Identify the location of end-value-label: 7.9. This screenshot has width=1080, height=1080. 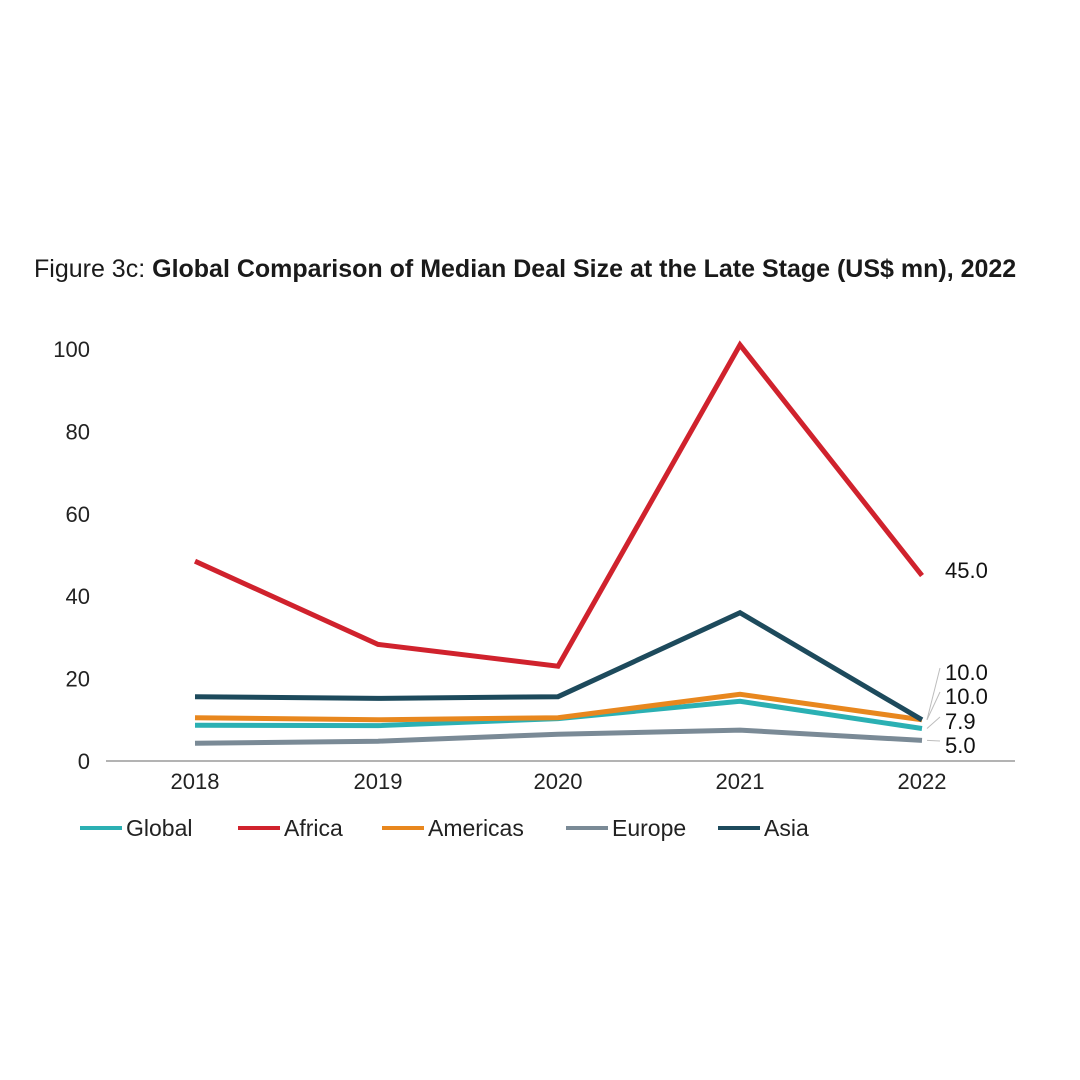
(960, 721).